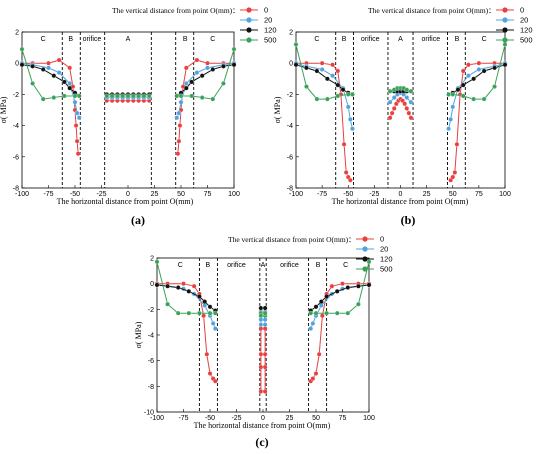 This screenshot has height=454, width=550. What do you see at coordinates (270, 30) in the screenshot?
I see `legend-entry: 120` at bounding box center [270, 30].